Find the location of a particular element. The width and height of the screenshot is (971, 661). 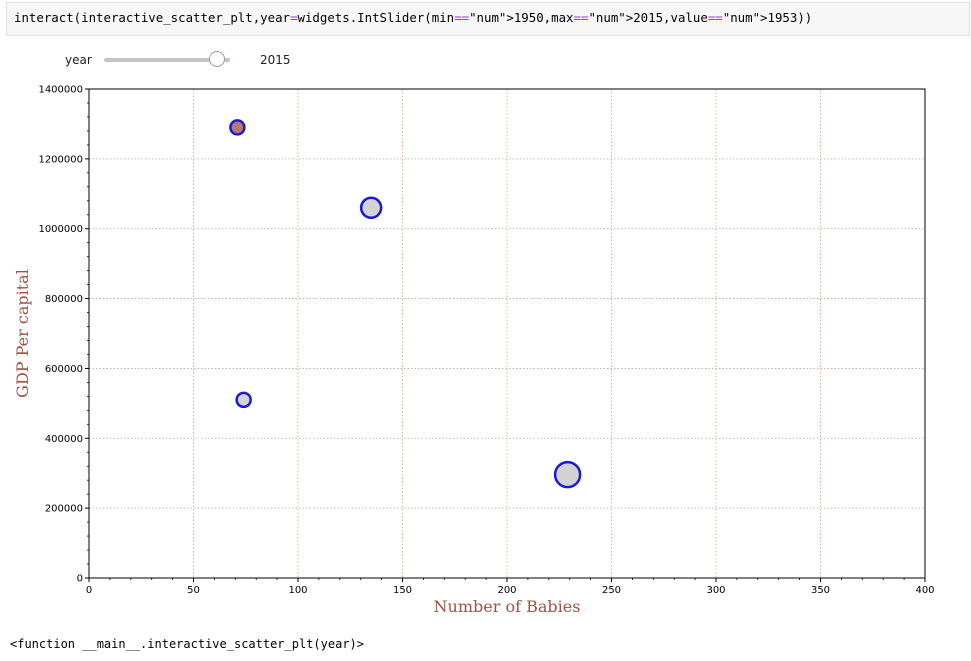

y-axis-label: GDP Per capital is located at coordinates (22, 333).